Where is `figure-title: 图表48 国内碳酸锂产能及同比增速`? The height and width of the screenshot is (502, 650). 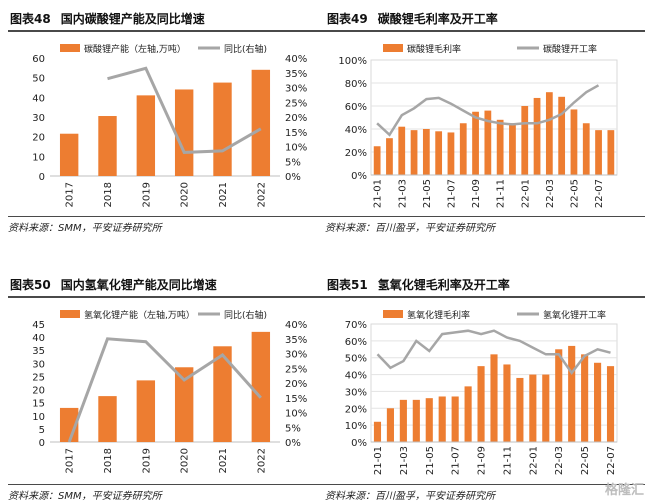 figure-title: 图表48 国内碳酸锂产能及同比增速 is located at coordinates (168, 20).